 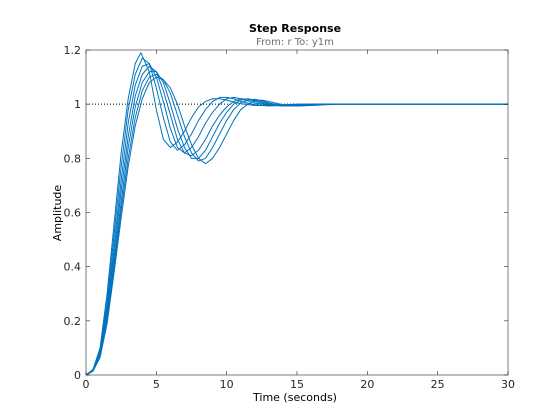 I want to click on y-tick-label: 0.2, so click(x=73, y=321).